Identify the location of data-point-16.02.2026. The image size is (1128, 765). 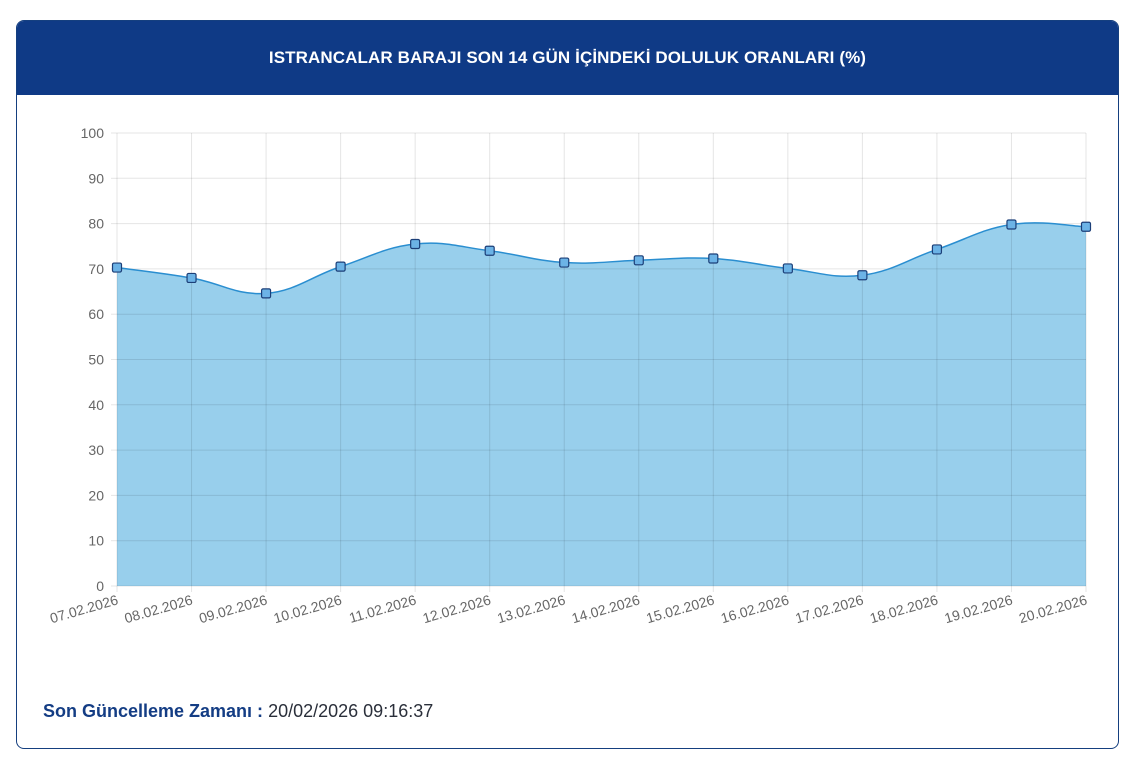
(787, 268).